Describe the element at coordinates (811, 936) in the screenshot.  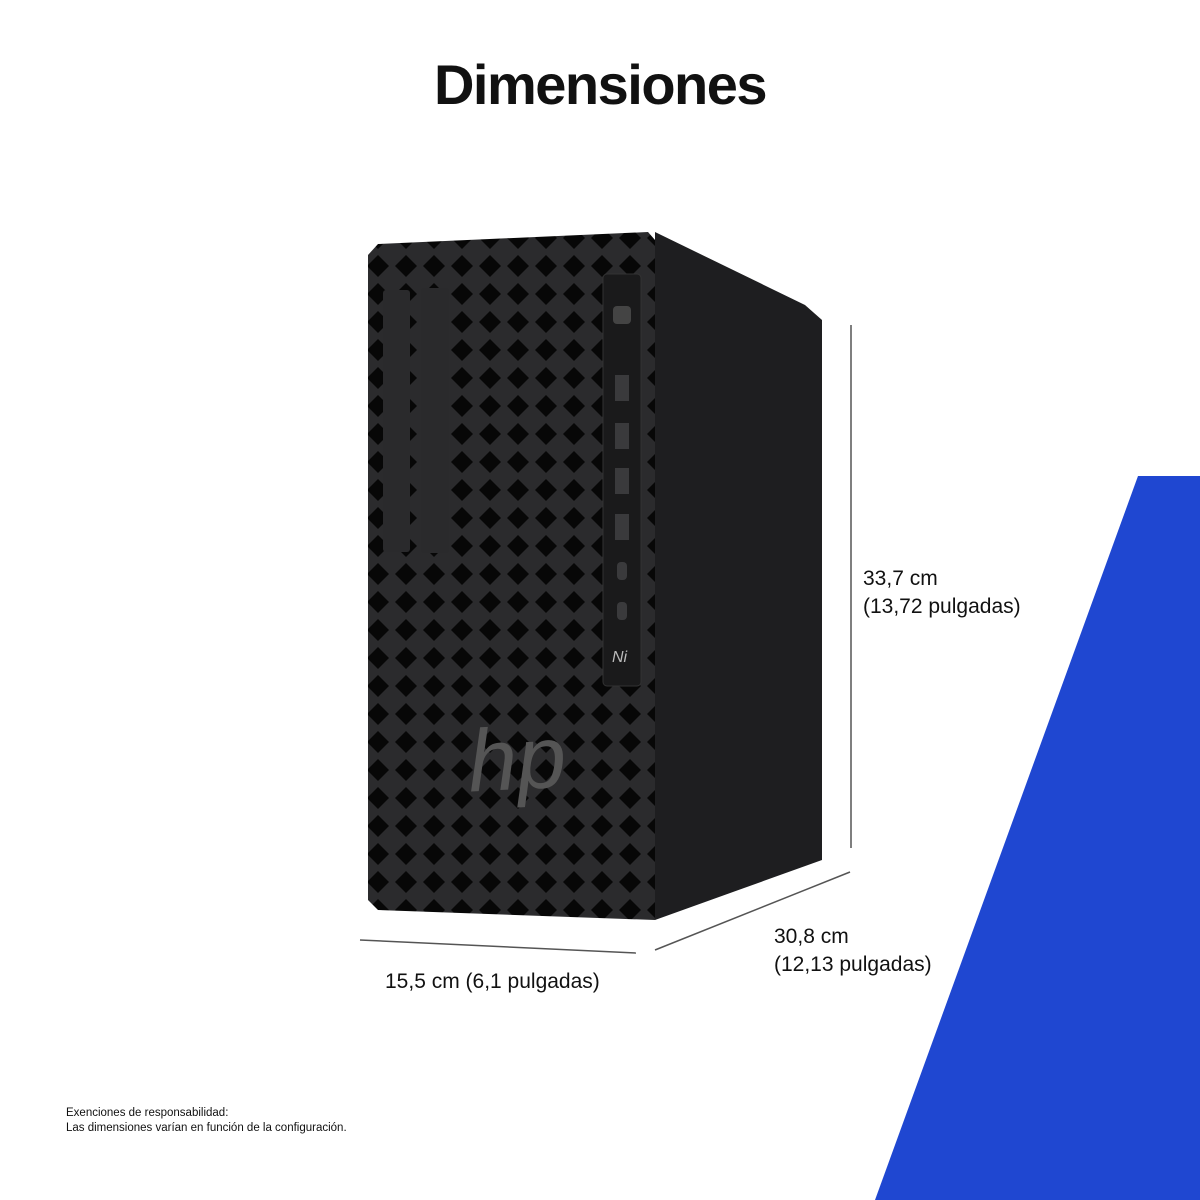
I see `depth-metric: 30,8 cm` at that location.